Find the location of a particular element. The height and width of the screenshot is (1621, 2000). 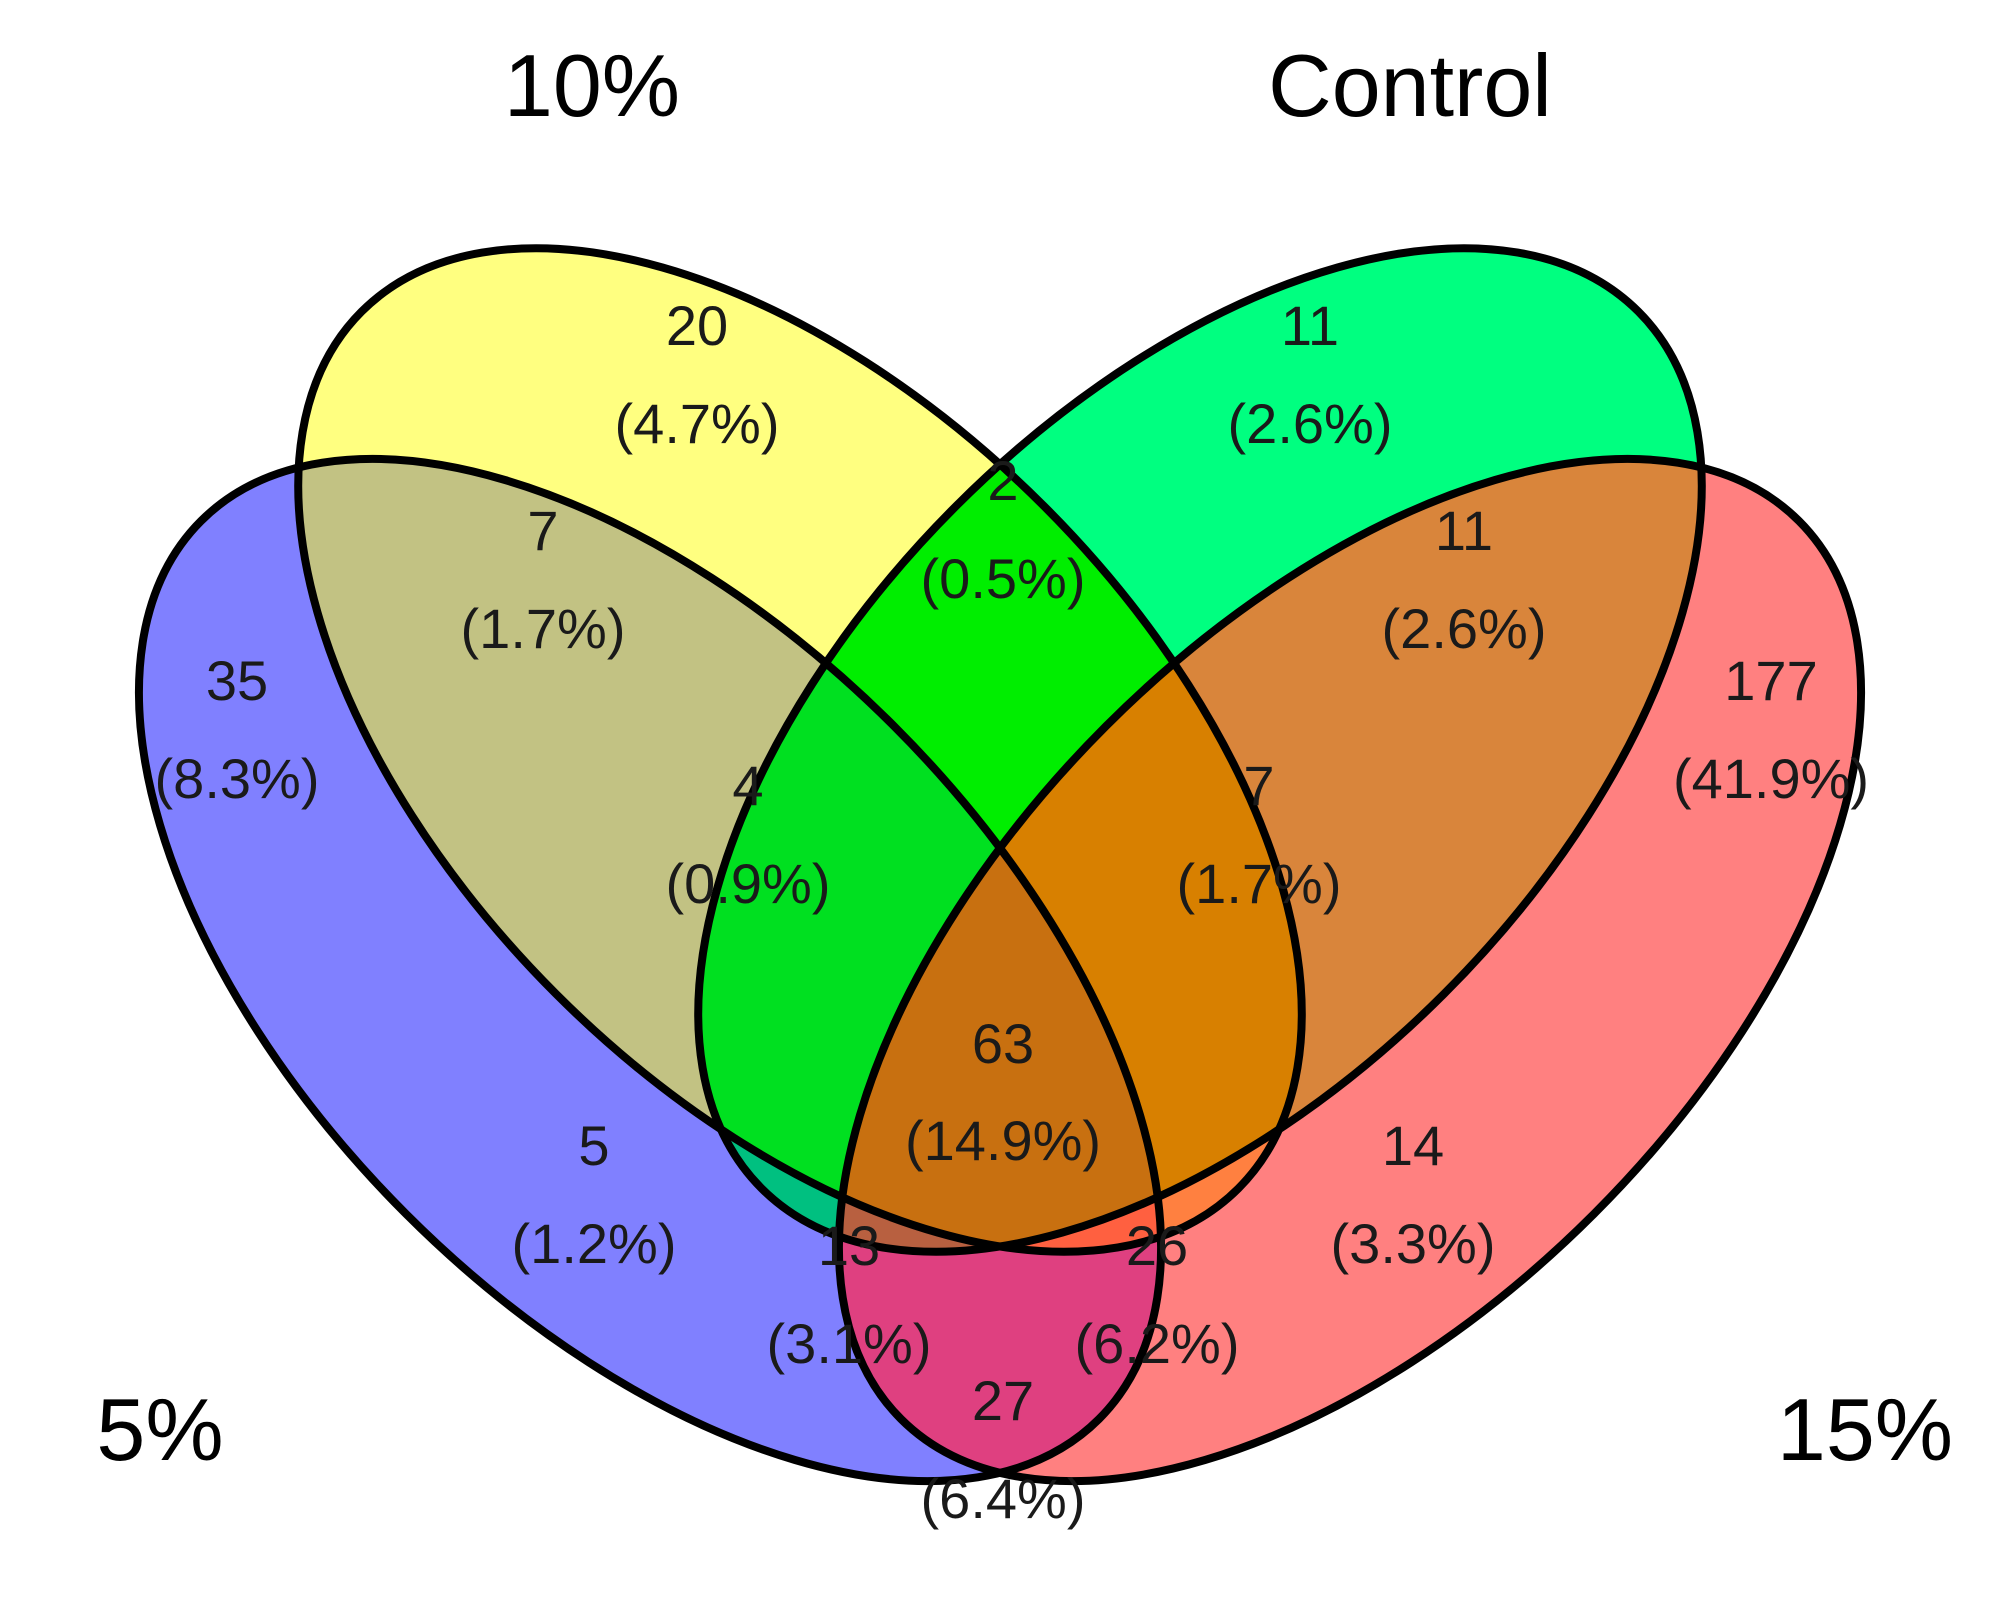

region-10-15: 14 (3.3%) is located at coordinates (1413, 1194).